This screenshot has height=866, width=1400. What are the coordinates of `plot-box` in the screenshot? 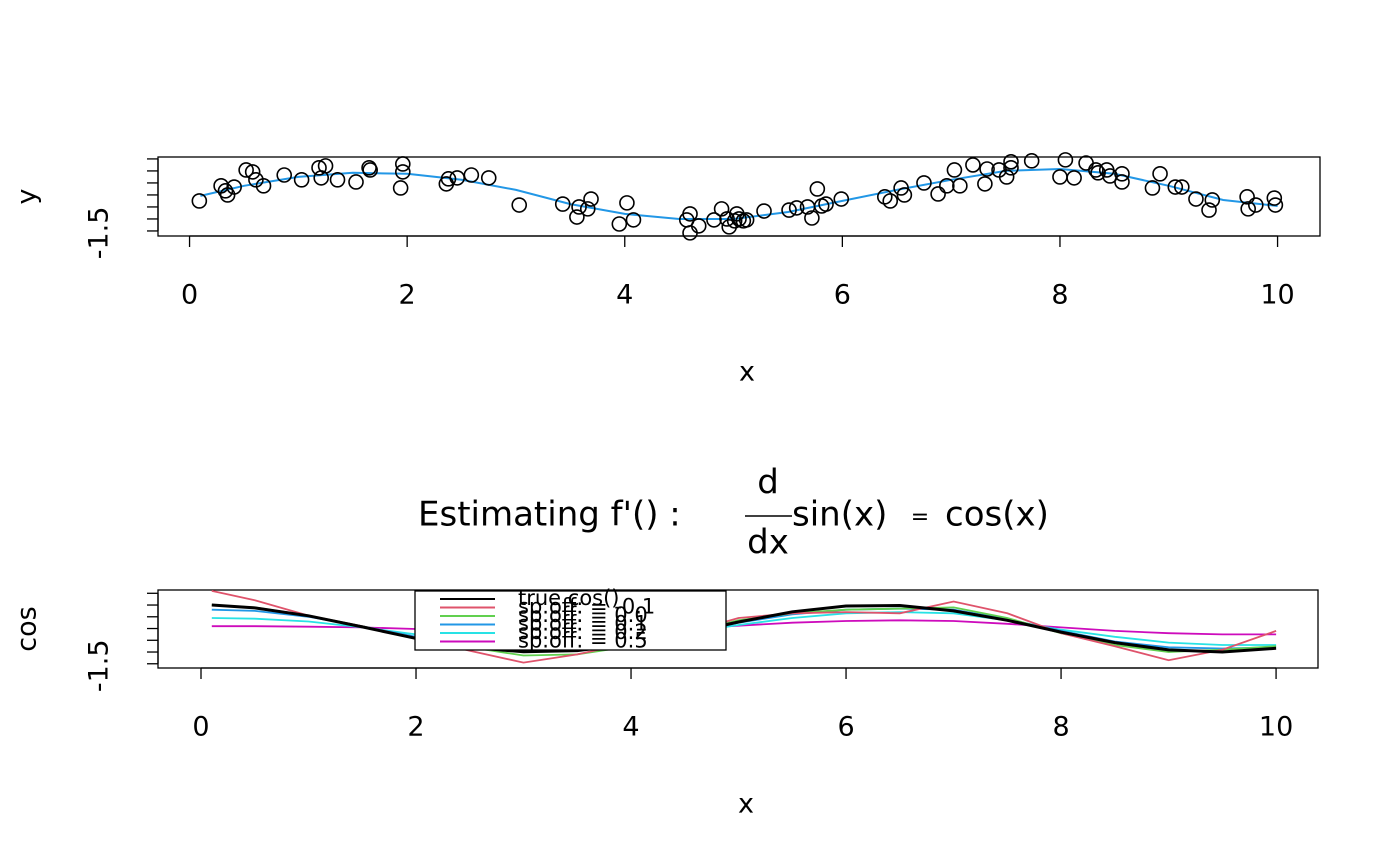 It's located at (738, 629).